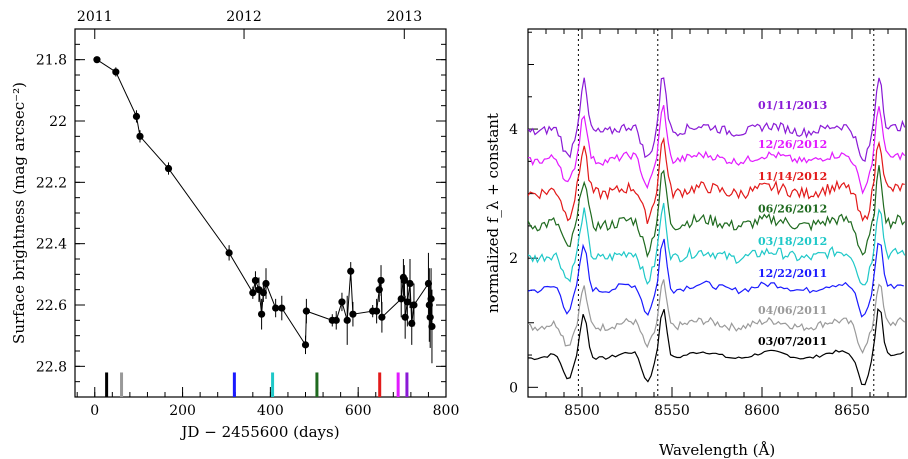 The image size is (908, 459). I want to click on x-tick-label: 8500, so click(582, 411).